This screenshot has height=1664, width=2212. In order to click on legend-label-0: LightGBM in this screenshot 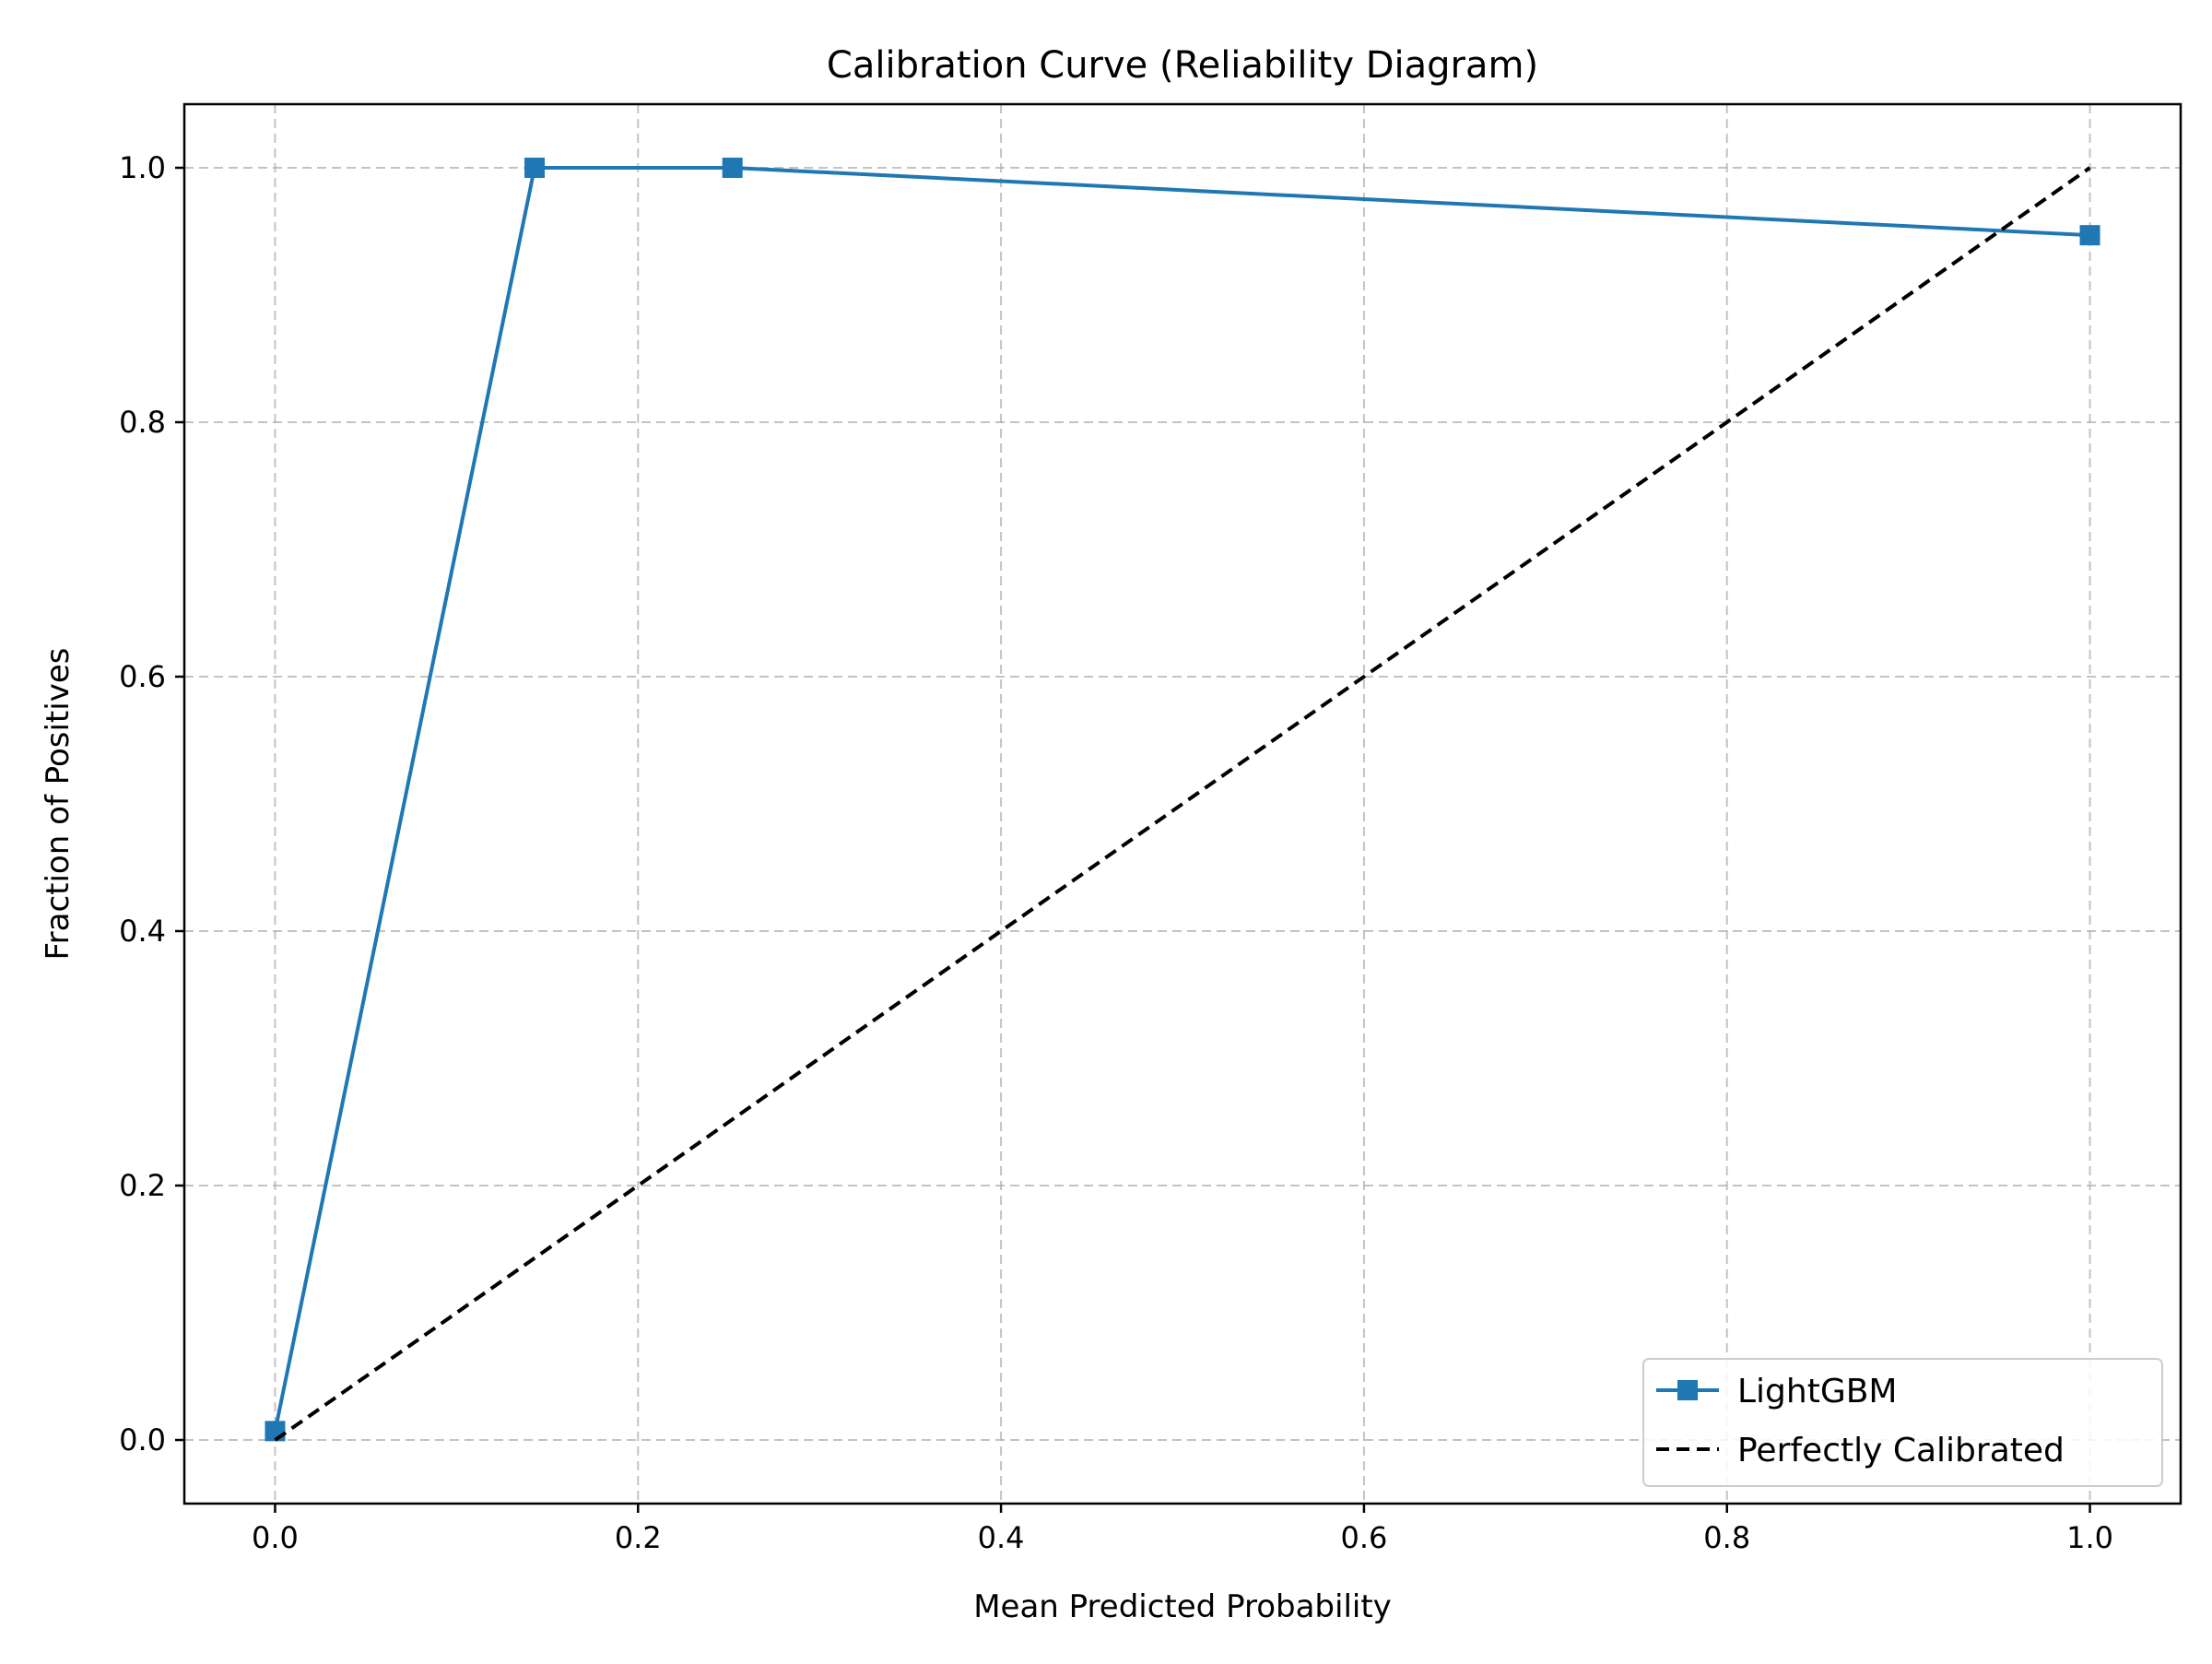, I will do `click(1817, 1391)`.